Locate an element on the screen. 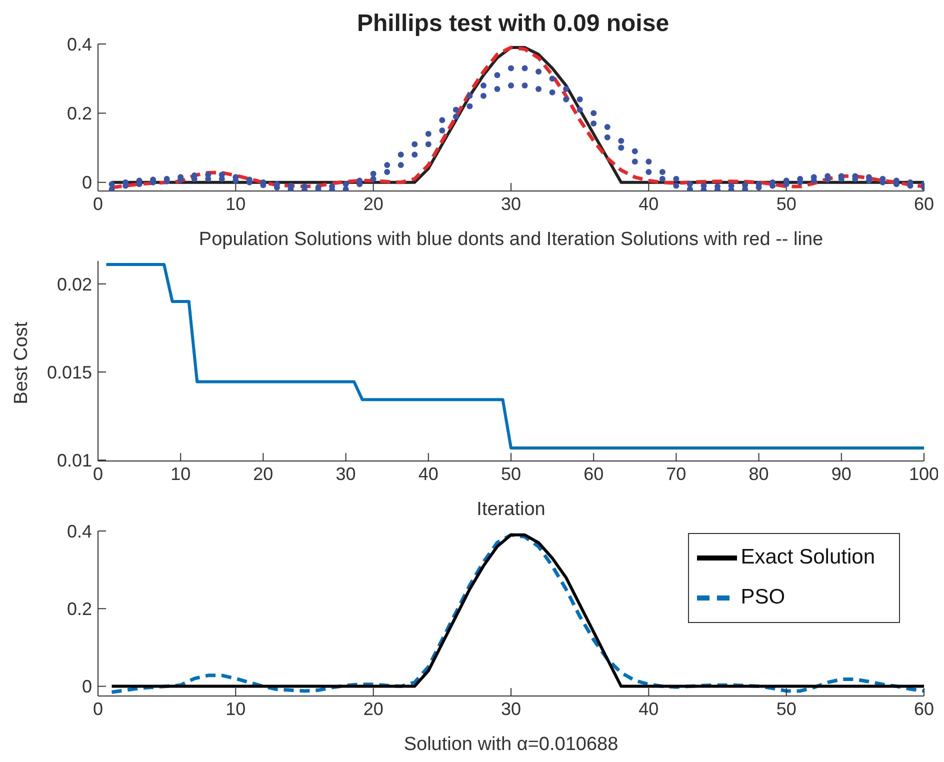 This screenshot has height=762, width=944. y-tick-label: 0.02 is located at coordinates (74, 284).